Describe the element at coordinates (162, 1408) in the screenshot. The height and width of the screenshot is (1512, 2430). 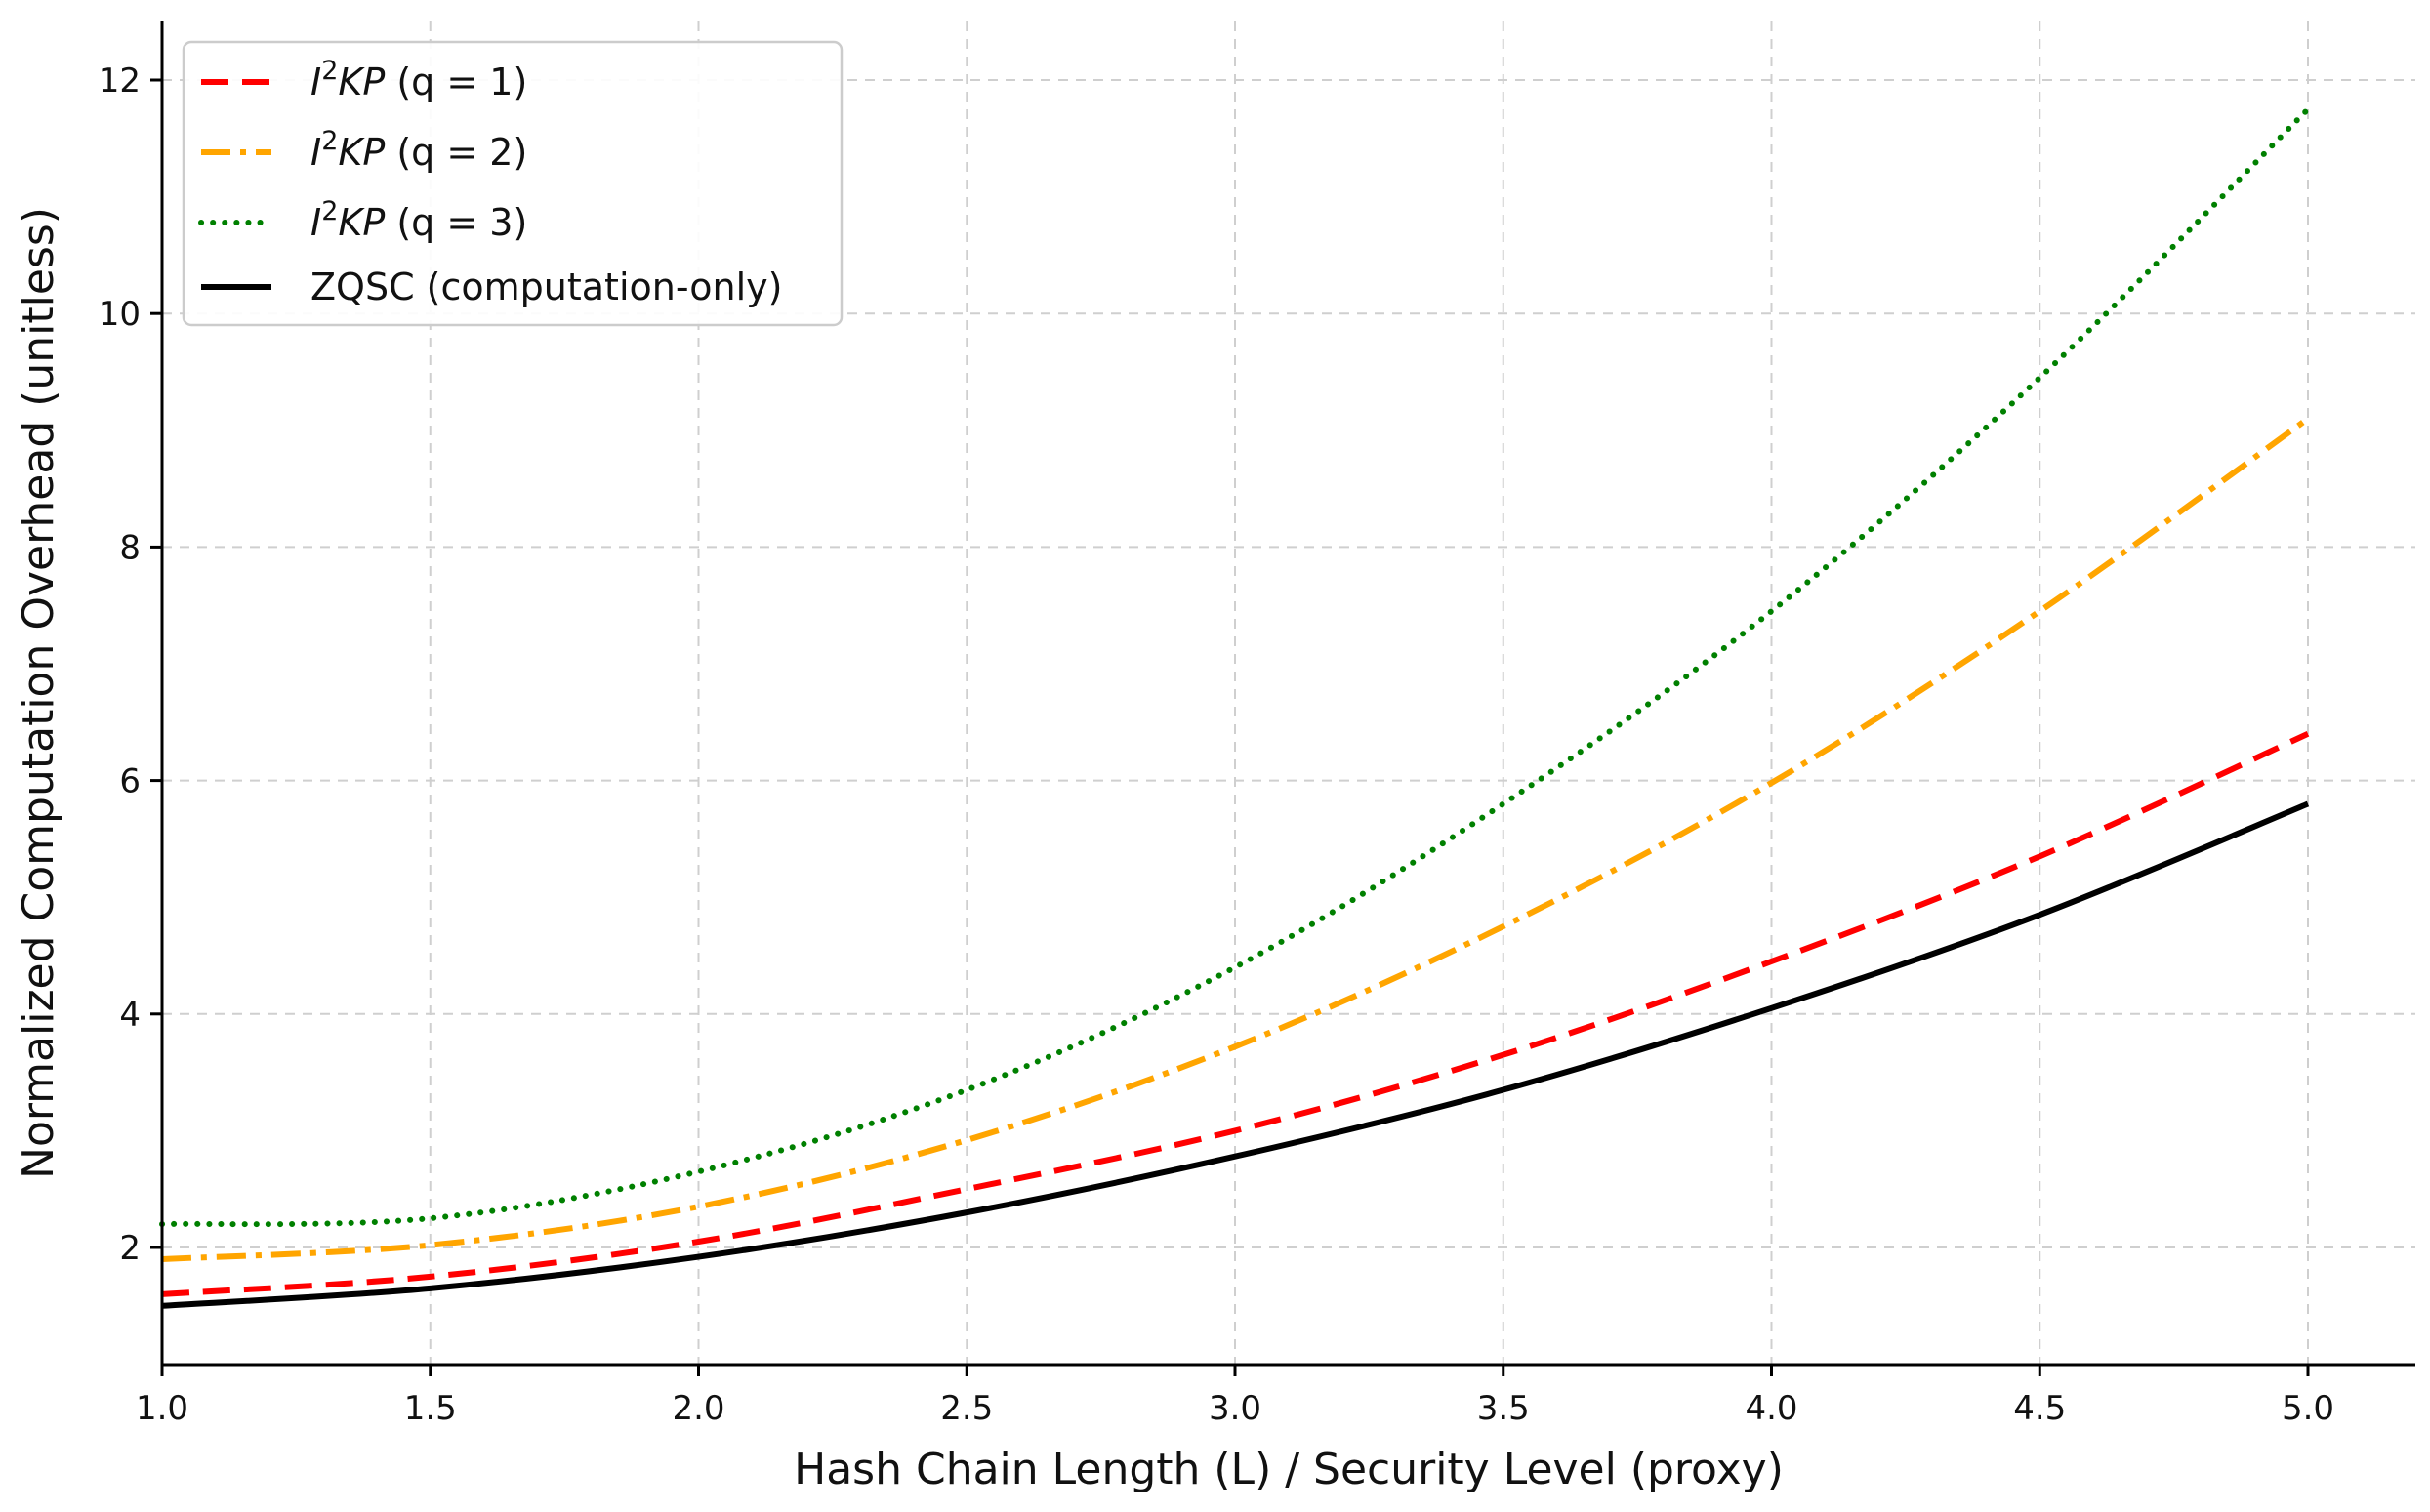
I see `x-tick-label: 1.0` at that location.